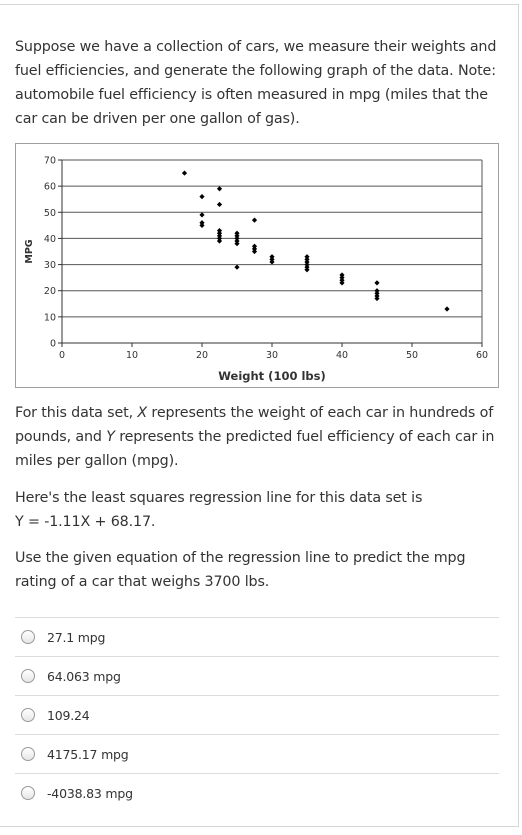  I want to click on x-tick-label: 40, so click(342, 355).